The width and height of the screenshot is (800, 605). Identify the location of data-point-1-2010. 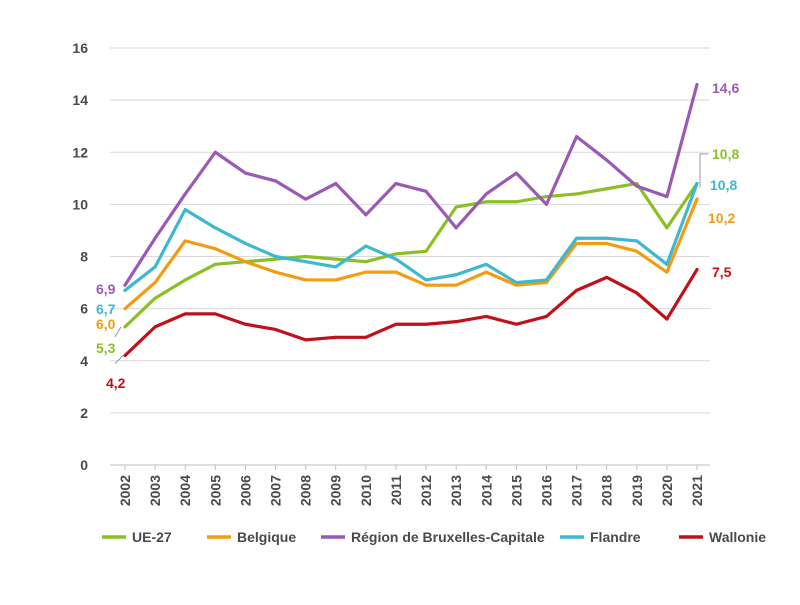
(366, 272).